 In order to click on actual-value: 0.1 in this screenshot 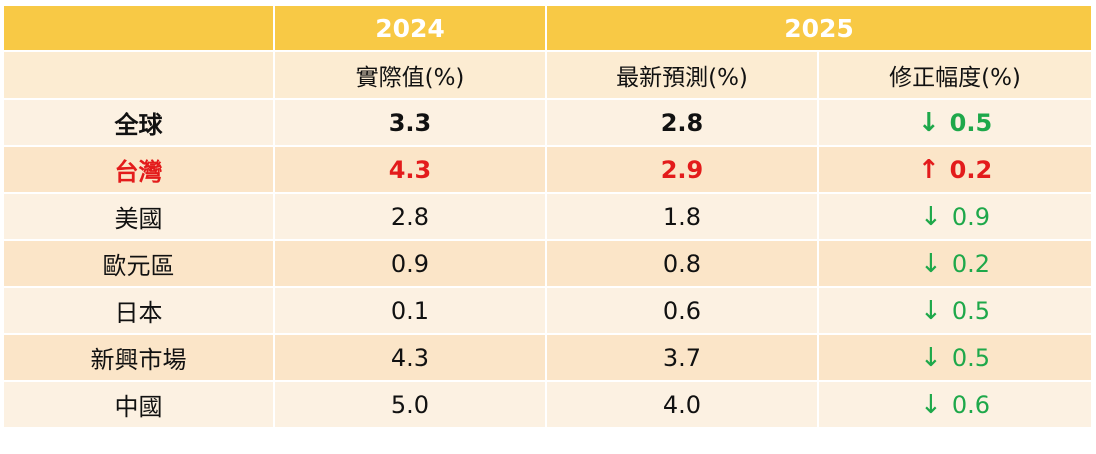, I will do `click(410, 310)`.